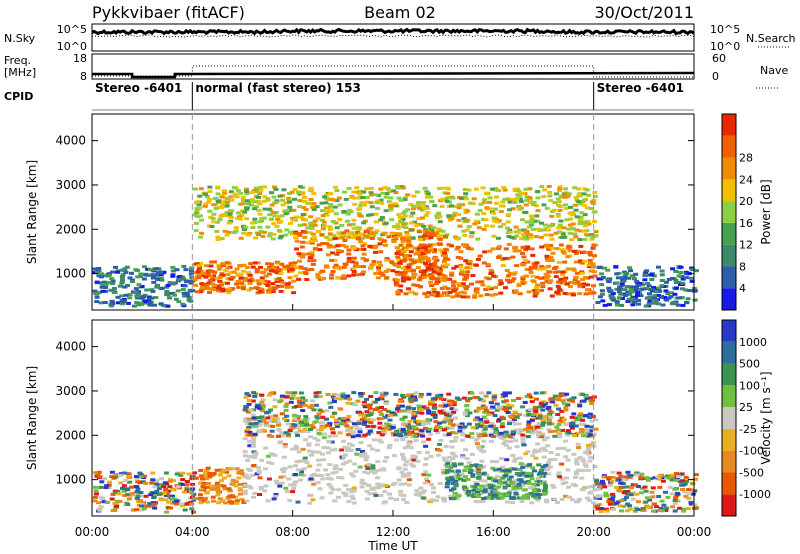 This screenshot has height=554, width=800. What do you see at coordinates (751, 451) in the screenshot?
I see `colorbar-tick-label: -100` at bounding box center [751, 451].